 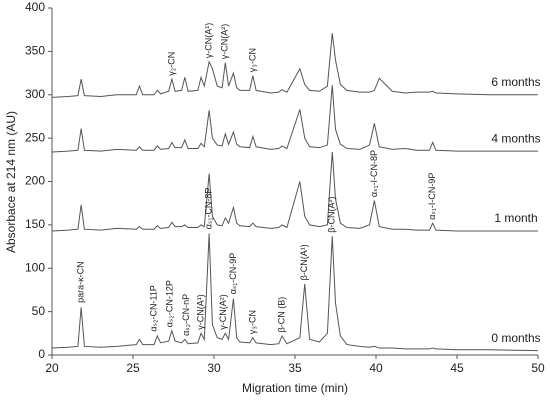 What do you see at coordinates (214, 368) in the screenshot?
I see `x-tick-label: 30` at bounding box center [214, 368].